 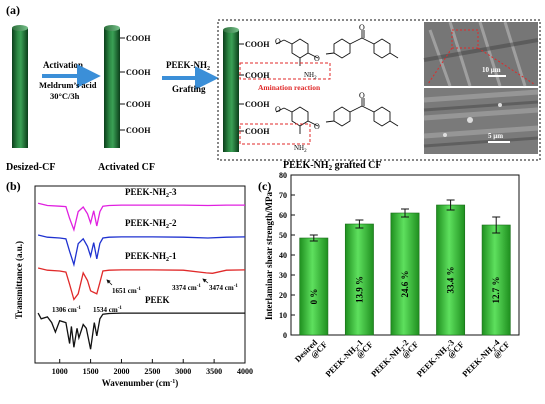 What do you see at coordinates (451, 280) in the screenshot?
I see `data-label: 33.4 %` at bounding box center [451, 280].